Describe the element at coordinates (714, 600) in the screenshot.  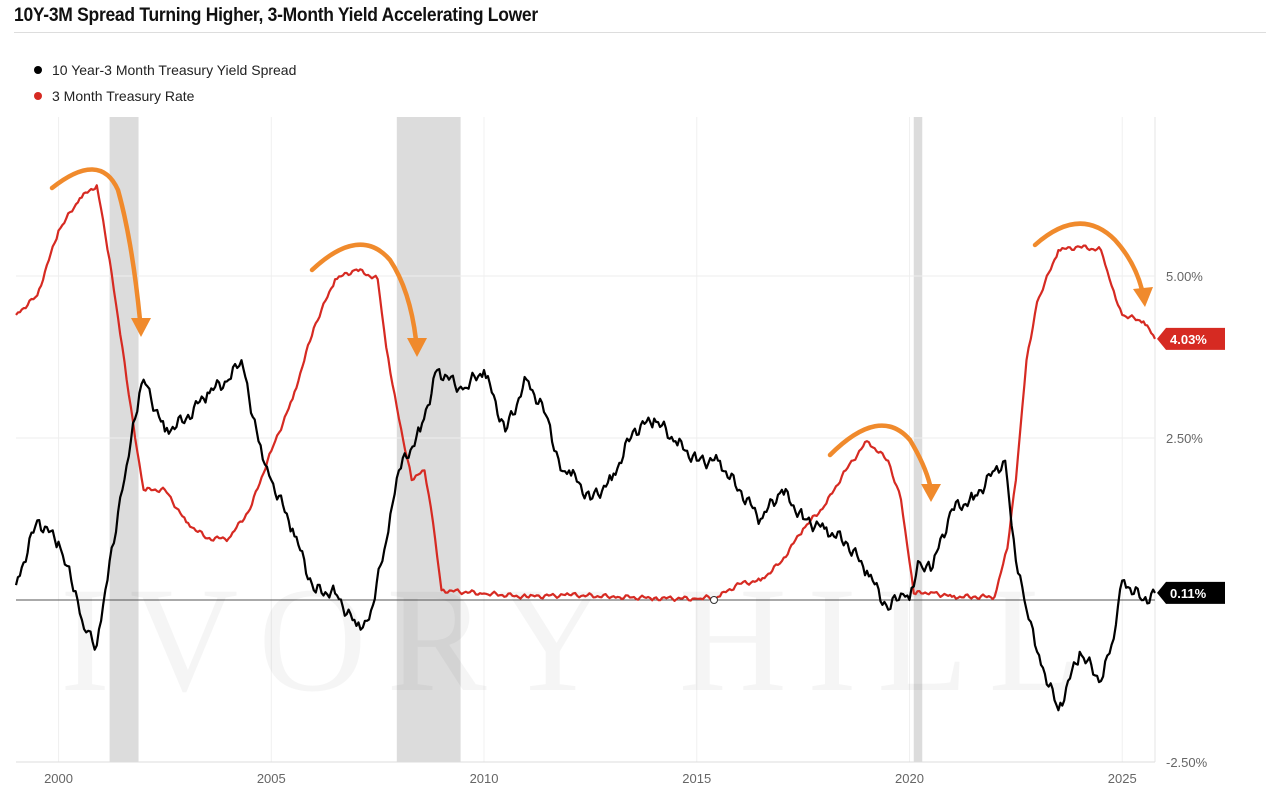
I see `zero-marker` at that location.